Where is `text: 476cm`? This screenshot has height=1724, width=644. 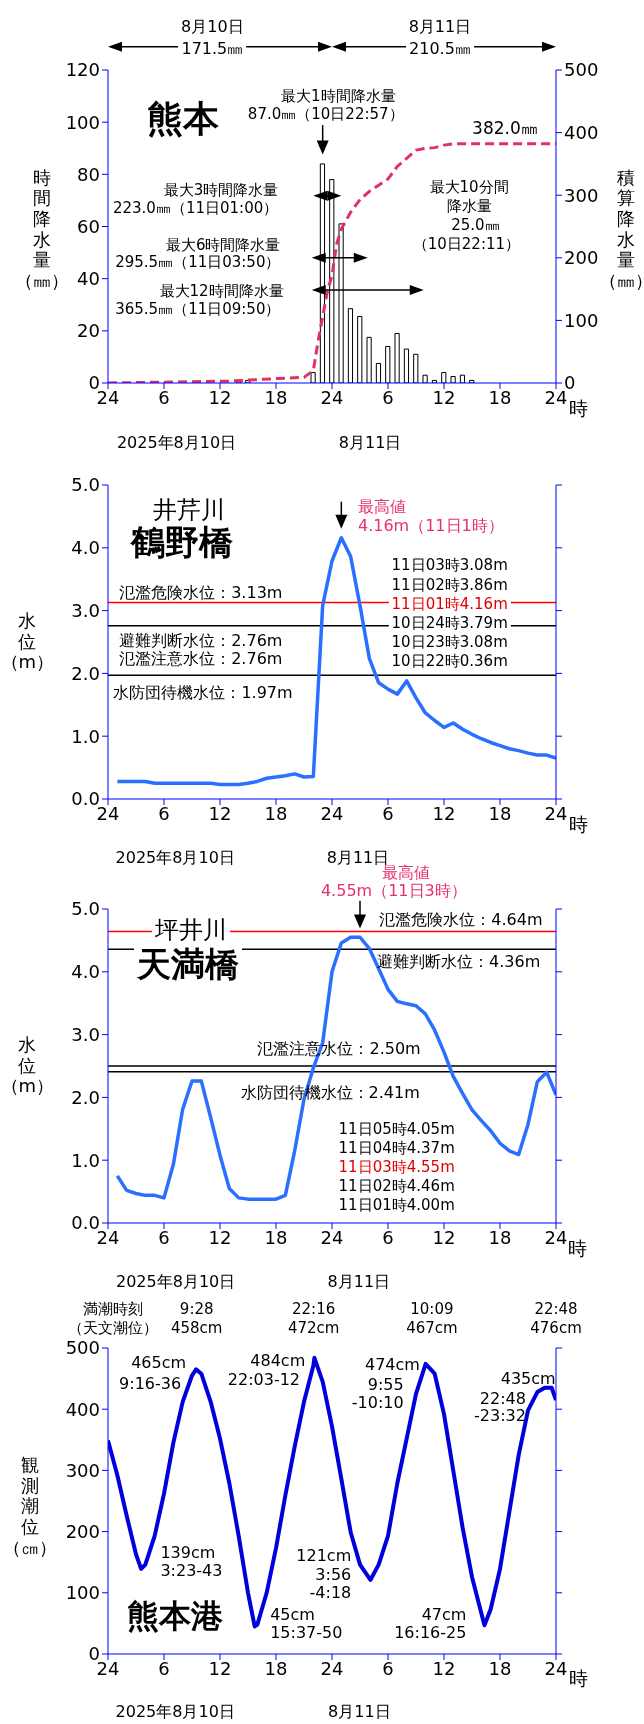
text: 476cm is located at coordinates (556, 1327).